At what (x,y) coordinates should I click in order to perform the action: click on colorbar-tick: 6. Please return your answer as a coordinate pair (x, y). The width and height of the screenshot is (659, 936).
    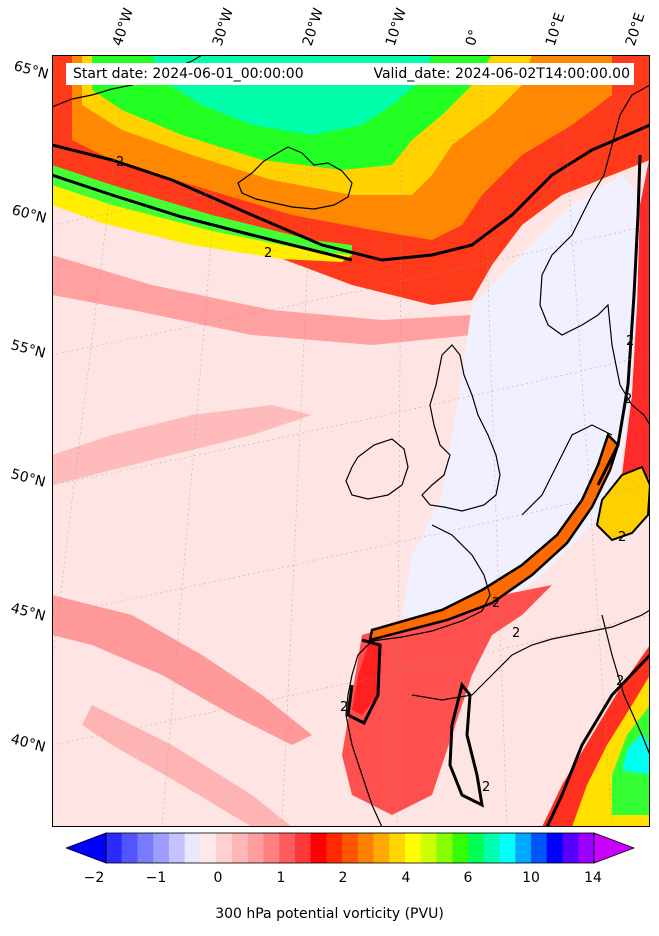
    Looking at the image, I should click on (468, 878).